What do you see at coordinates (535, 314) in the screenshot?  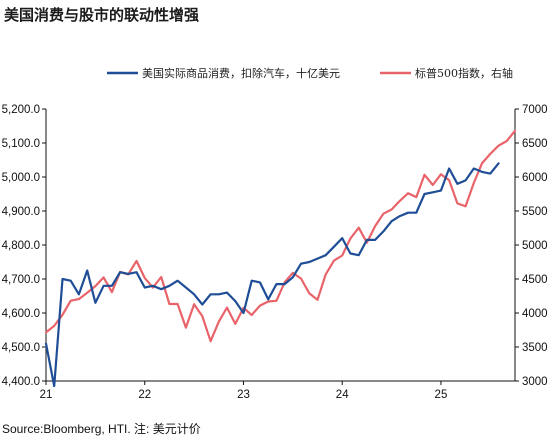 I see `right-tick-label: 4000` at bounding box center [535, 314].